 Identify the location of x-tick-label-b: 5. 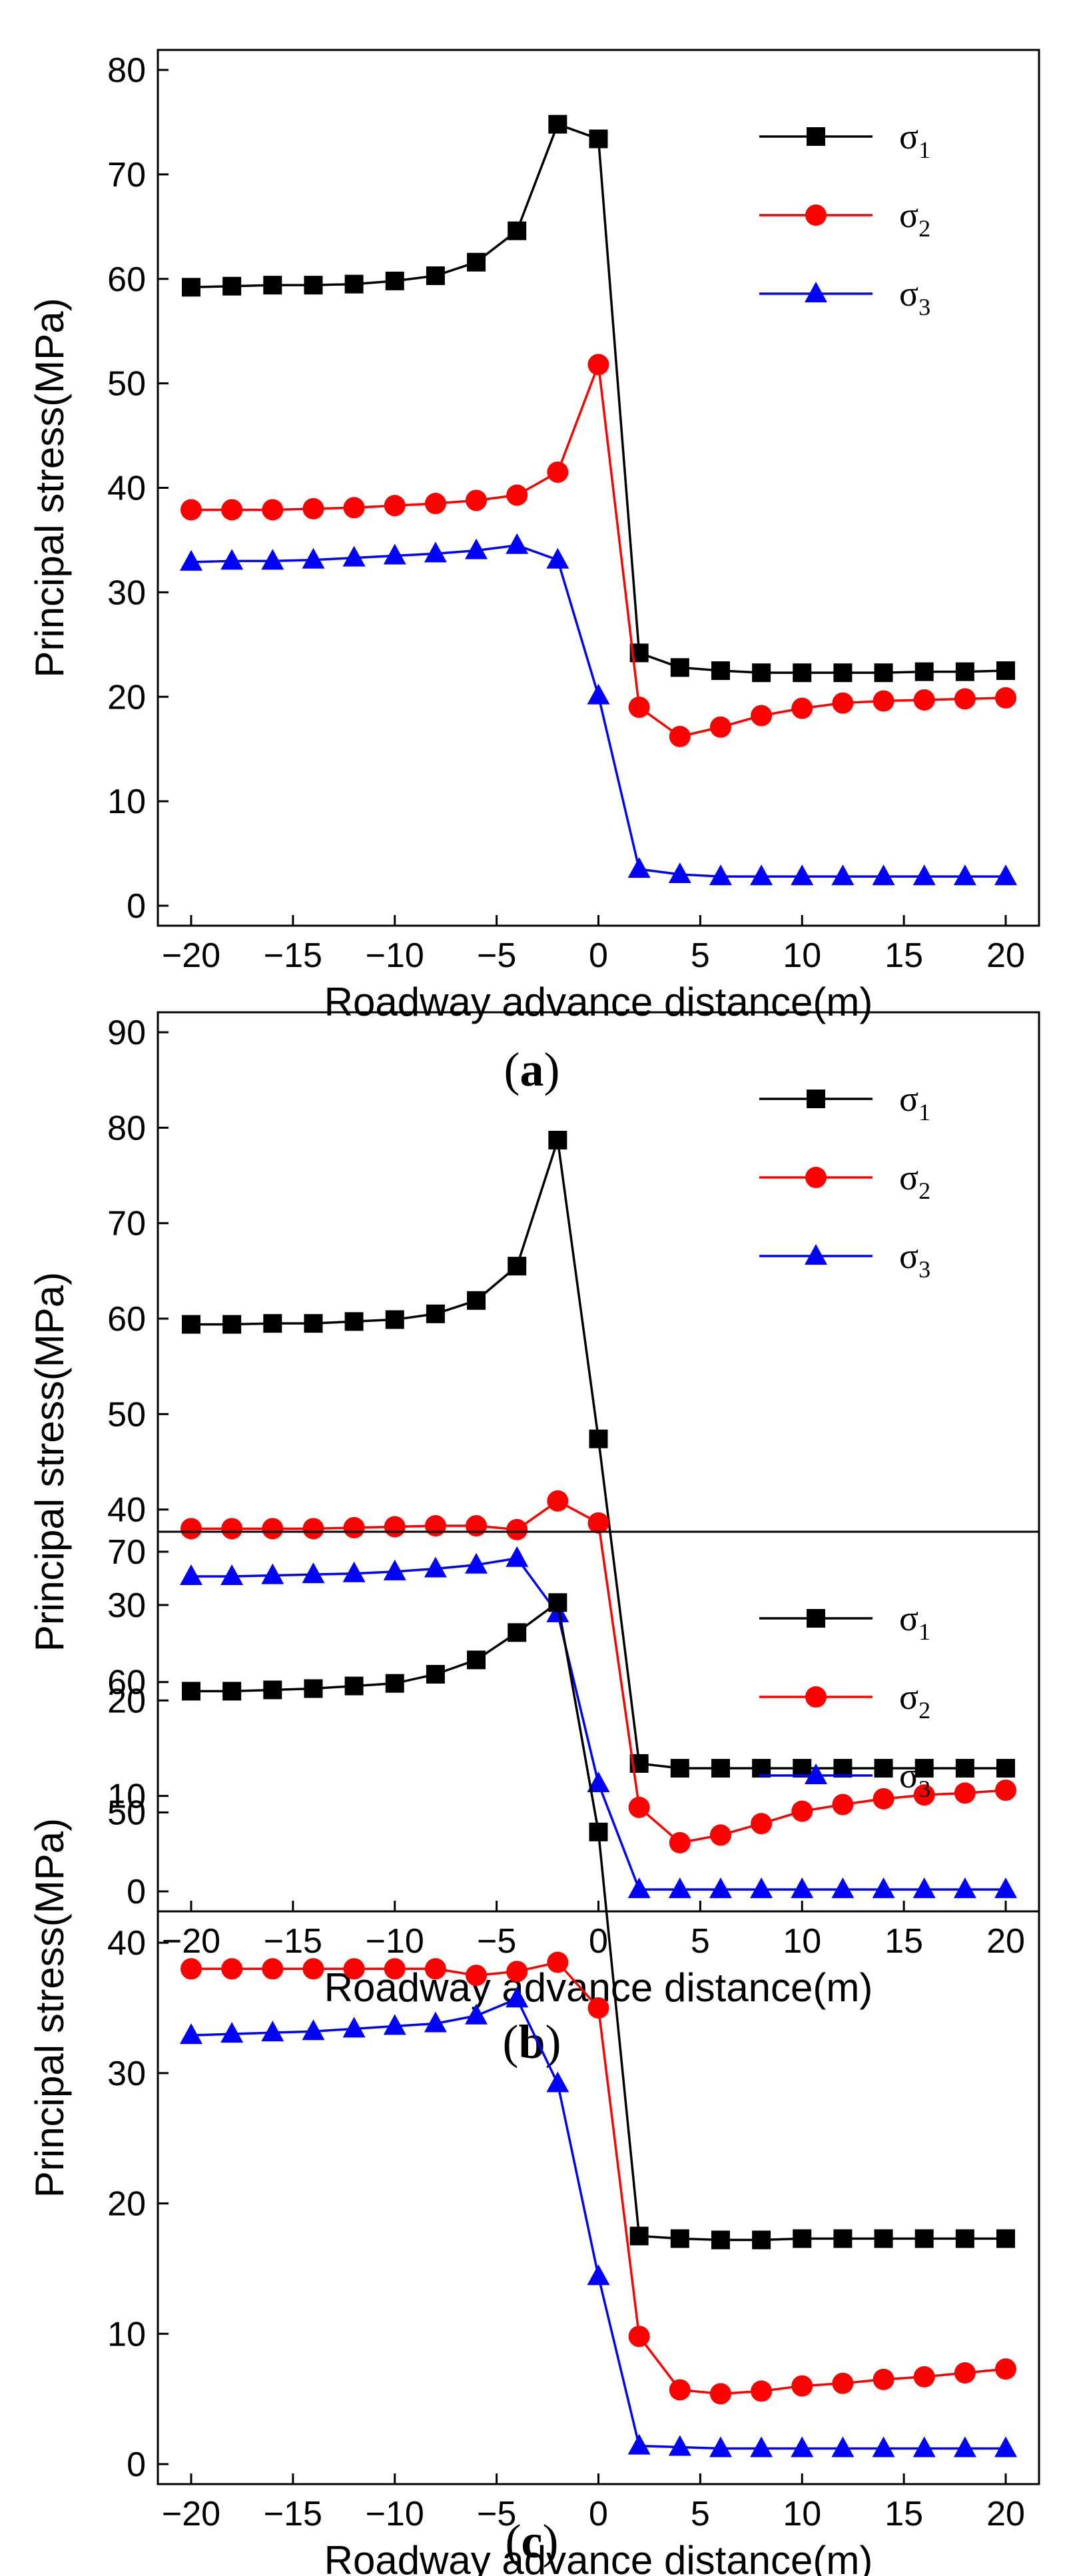
(700, 1941).